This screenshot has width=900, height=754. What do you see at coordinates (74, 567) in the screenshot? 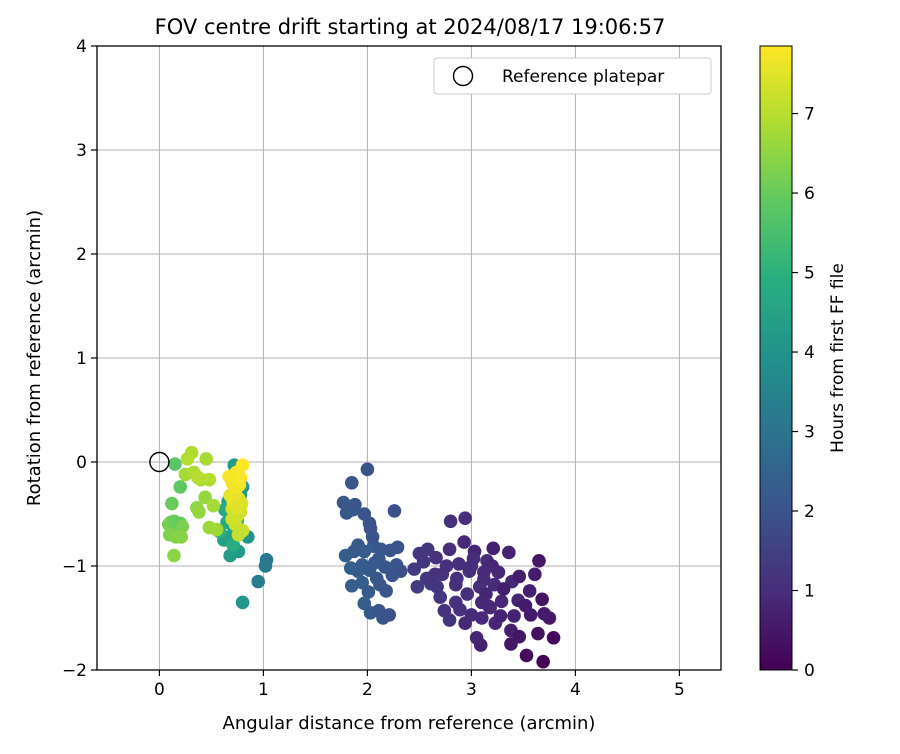
I see `y-tick-label: −1` at bounding box center [74, 567].